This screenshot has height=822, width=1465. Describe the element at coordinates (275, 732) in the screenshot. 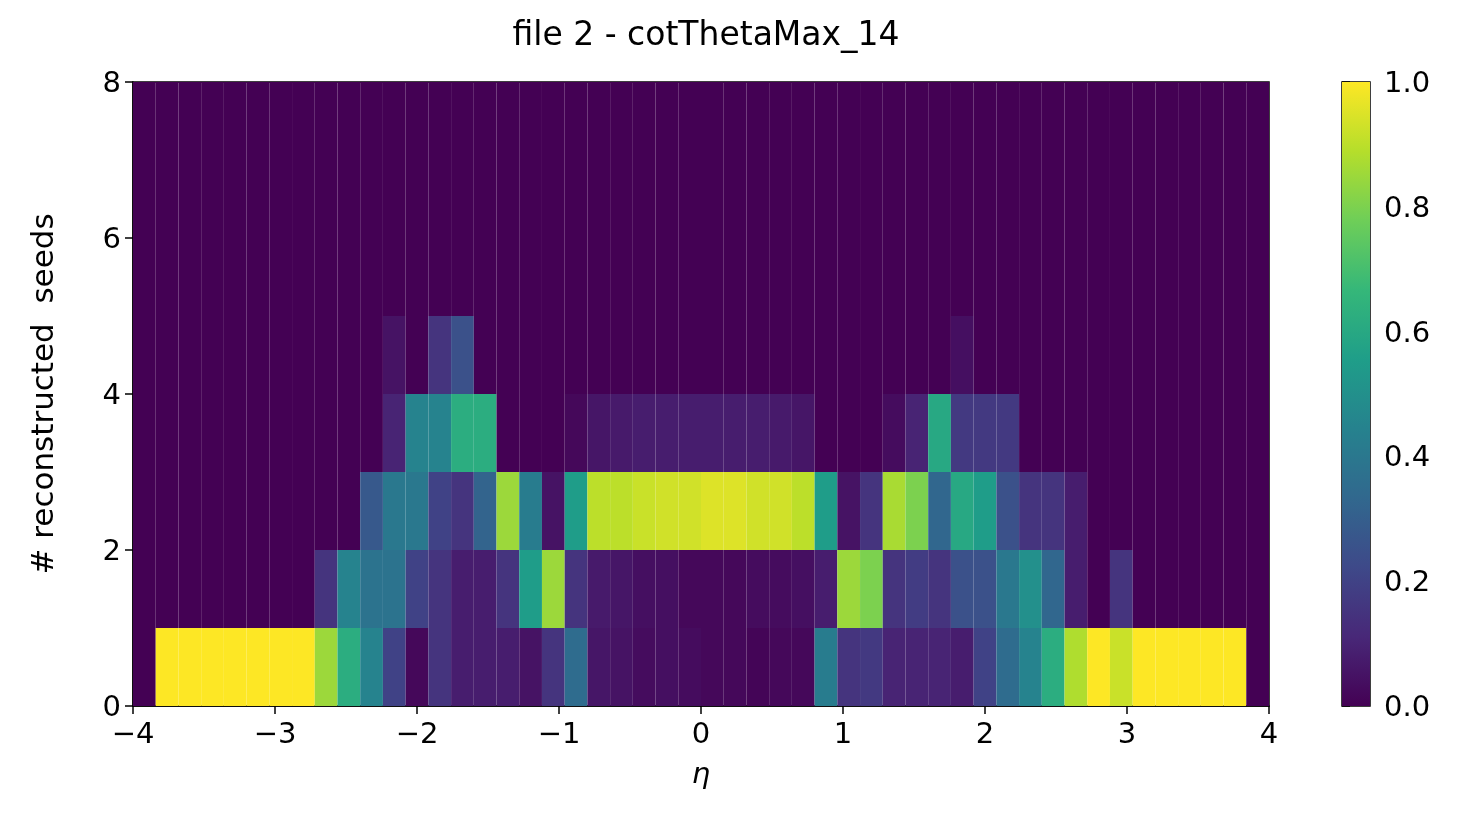

I see `x-tick-label: −3` at that location.